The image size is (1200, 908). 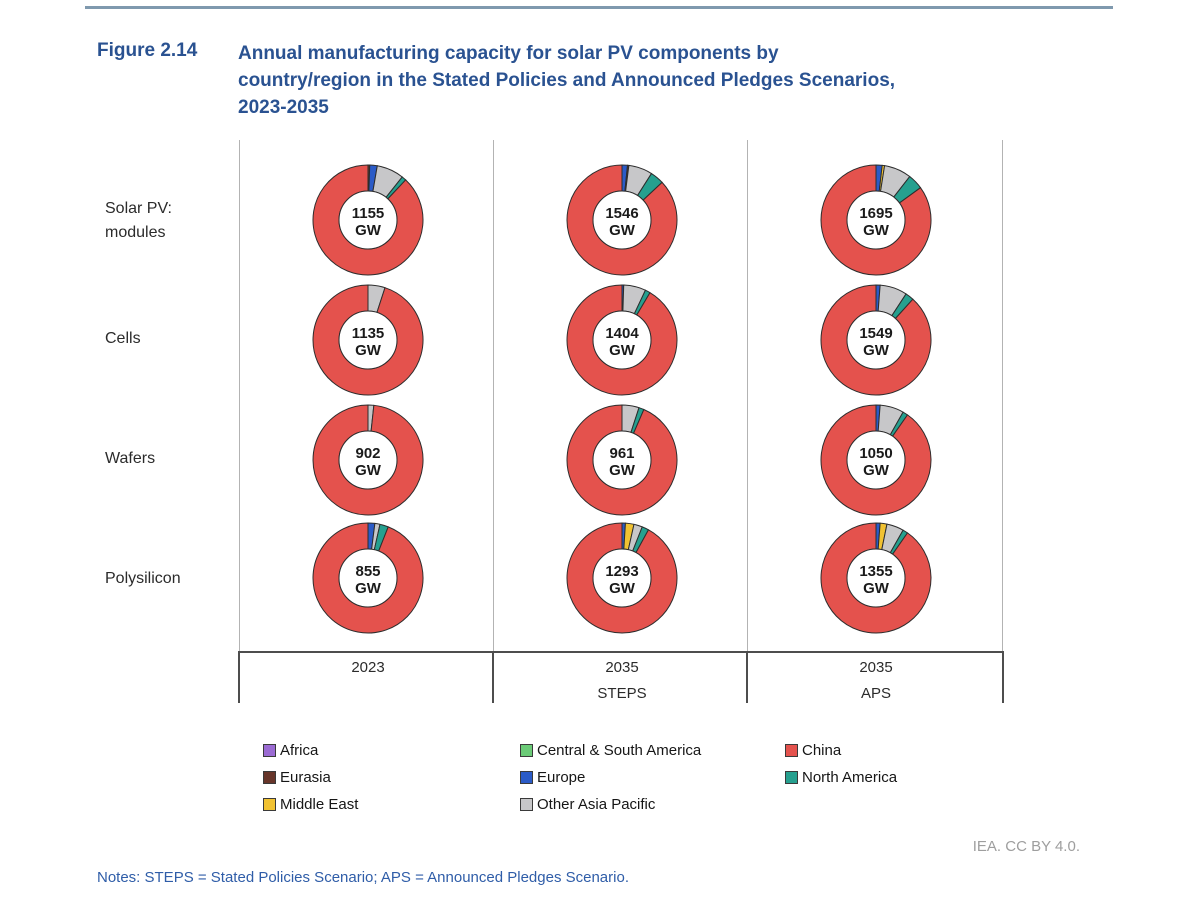 I want to click on attribution-text: IEA. CC BY 4.0., so click(x=1026, y=846).